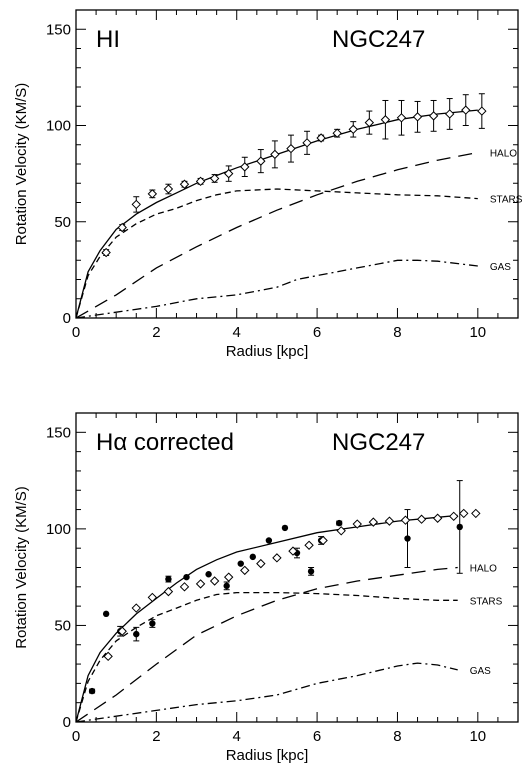  I want to click on panel-label: Hα corrected, so click(165, 442).